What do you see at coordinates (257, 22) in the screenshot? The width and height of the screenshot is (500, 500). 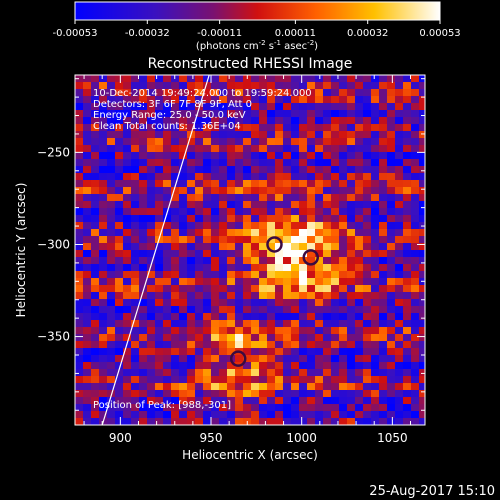 I see `colorbar-ticks` at bounding box center [257, 22].